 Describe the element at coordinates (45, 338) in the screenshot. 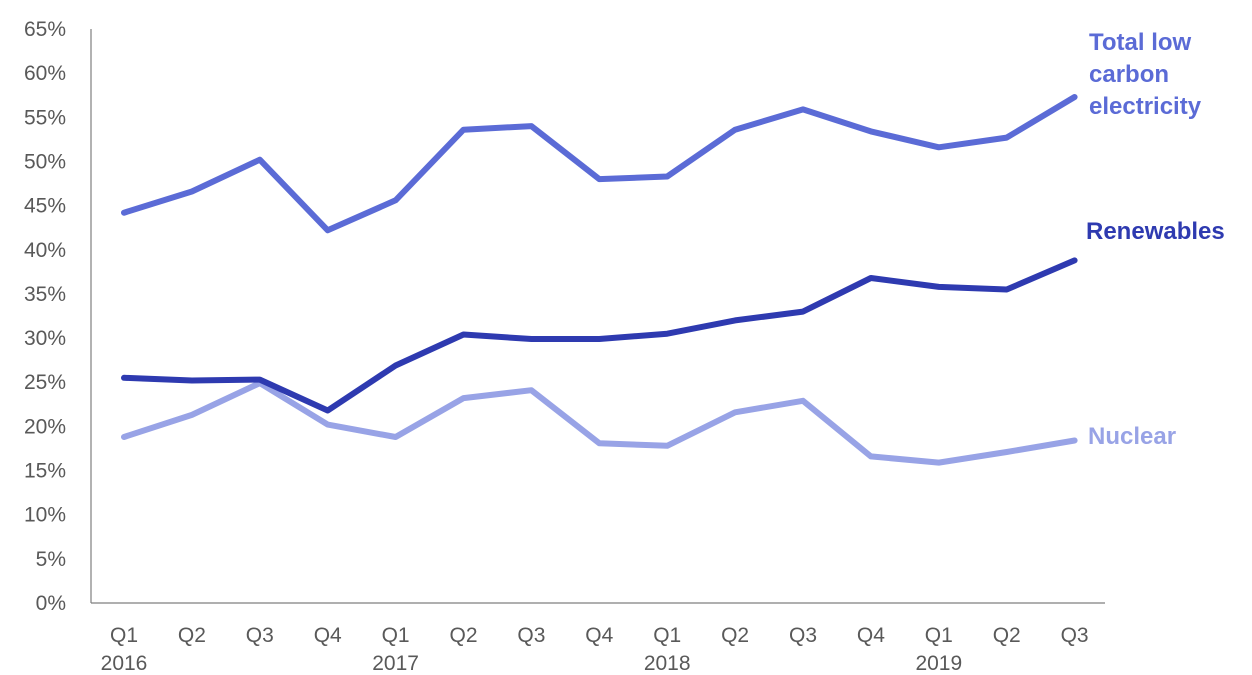

I see `y-tick-label: 30%` at that location.